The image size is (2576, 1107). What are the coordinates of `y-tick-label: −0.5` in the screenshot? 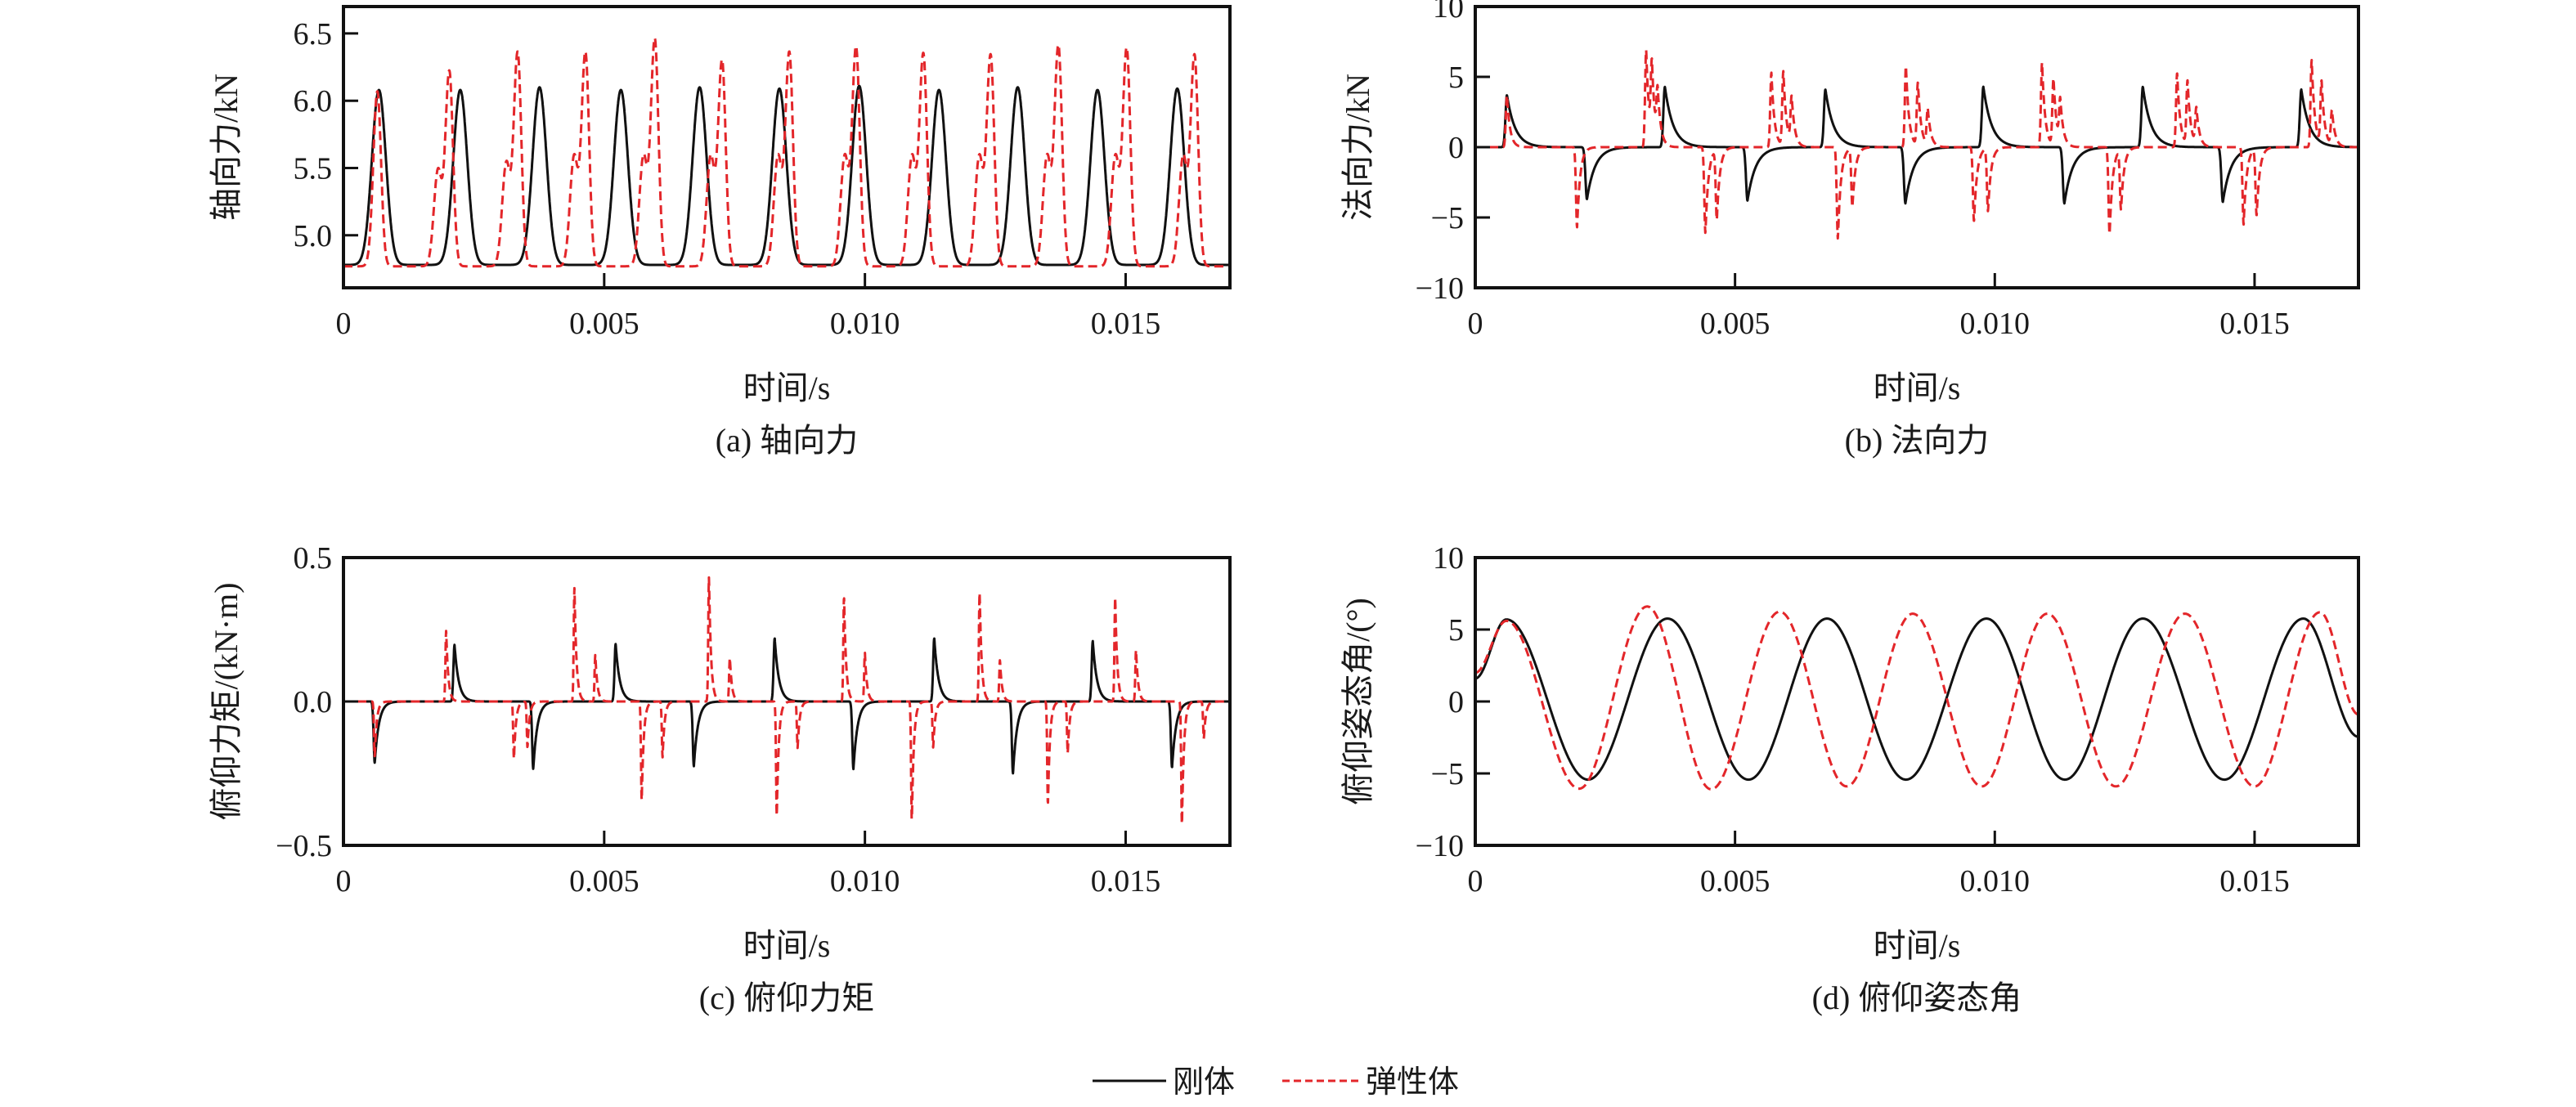 It's located at (304, 846).